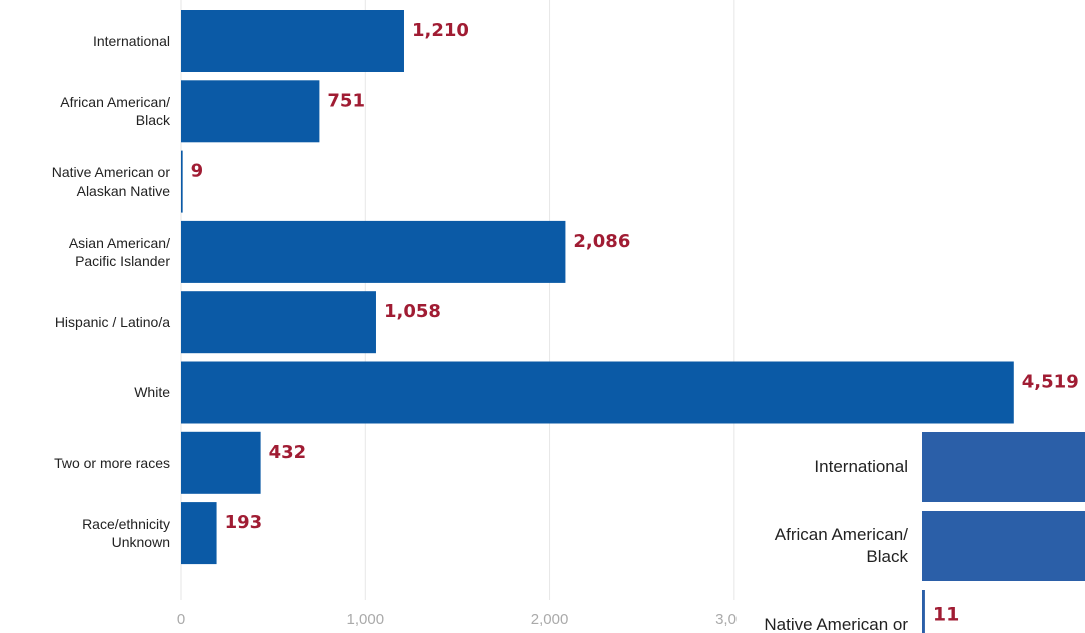 The width and height of the screenshot is (1085, 633). I want to click on y-tick-label: White, so click(152, 392).